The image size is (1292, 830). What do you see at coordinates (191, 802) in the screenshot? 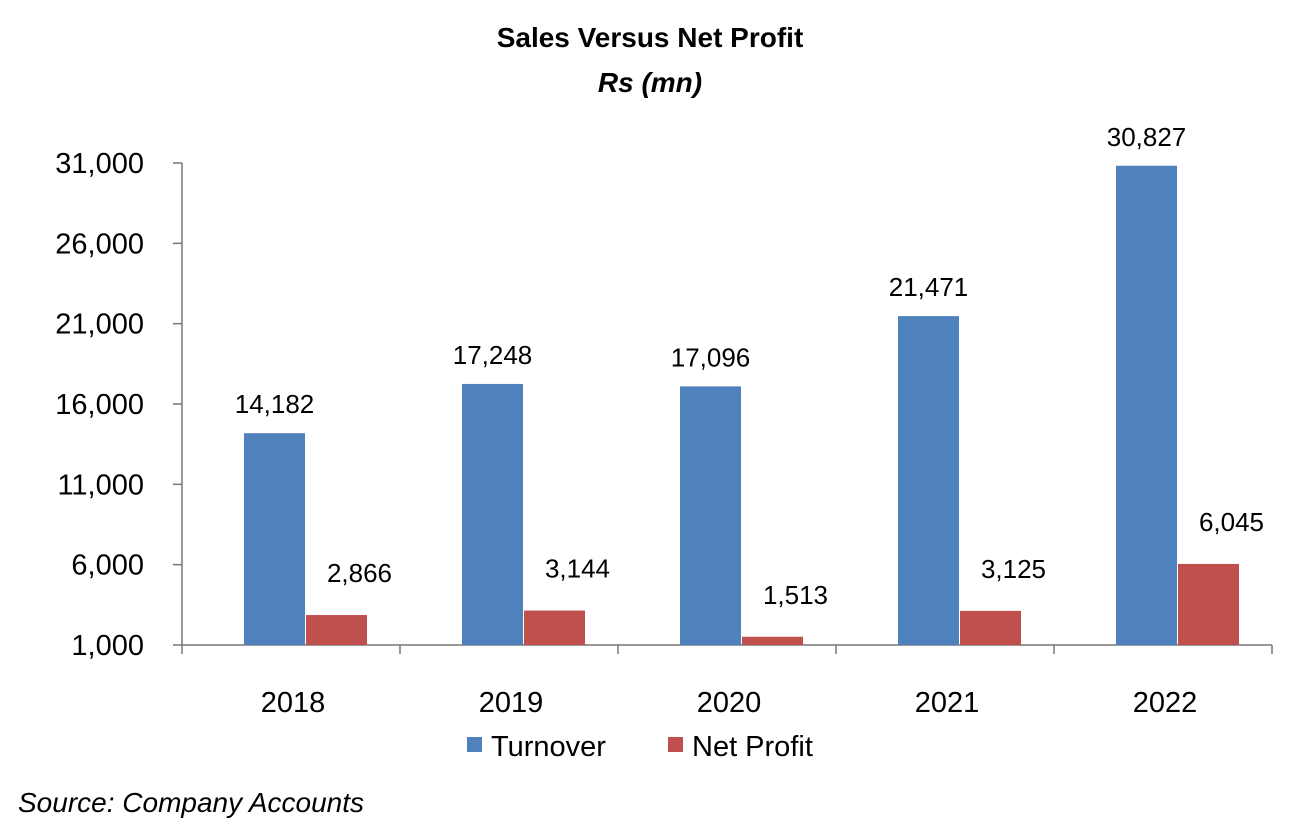
I see `source-note: Source: Company Accounts` at bounding box center [191, 802].